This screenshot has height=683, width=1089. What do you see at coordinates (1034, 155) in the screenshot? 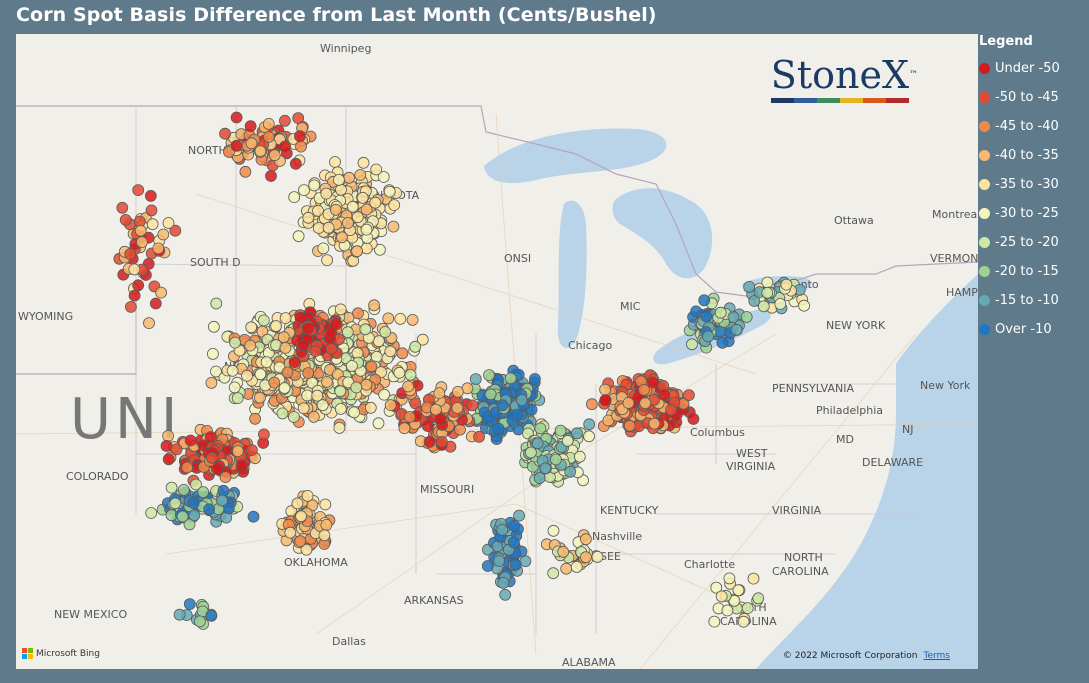
I see `legend-item: -40 to -35` at bounding box center [1034, 155].